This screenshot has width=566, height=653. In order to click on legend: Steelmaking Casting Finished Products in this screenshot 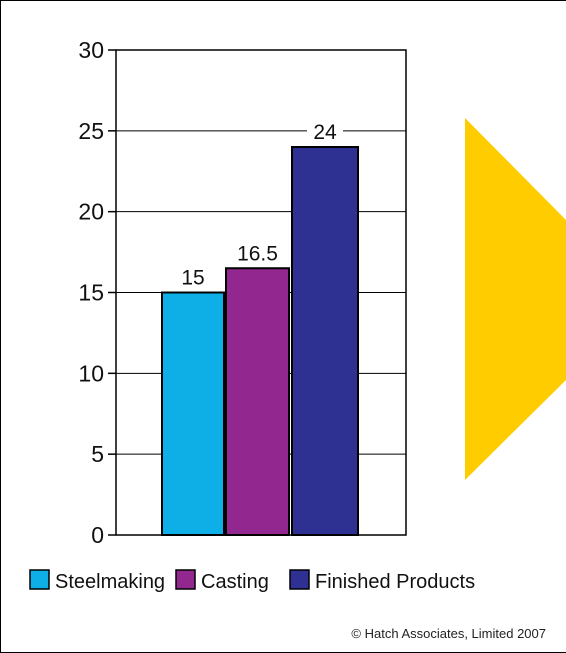, I will do `click(252, 581)`.